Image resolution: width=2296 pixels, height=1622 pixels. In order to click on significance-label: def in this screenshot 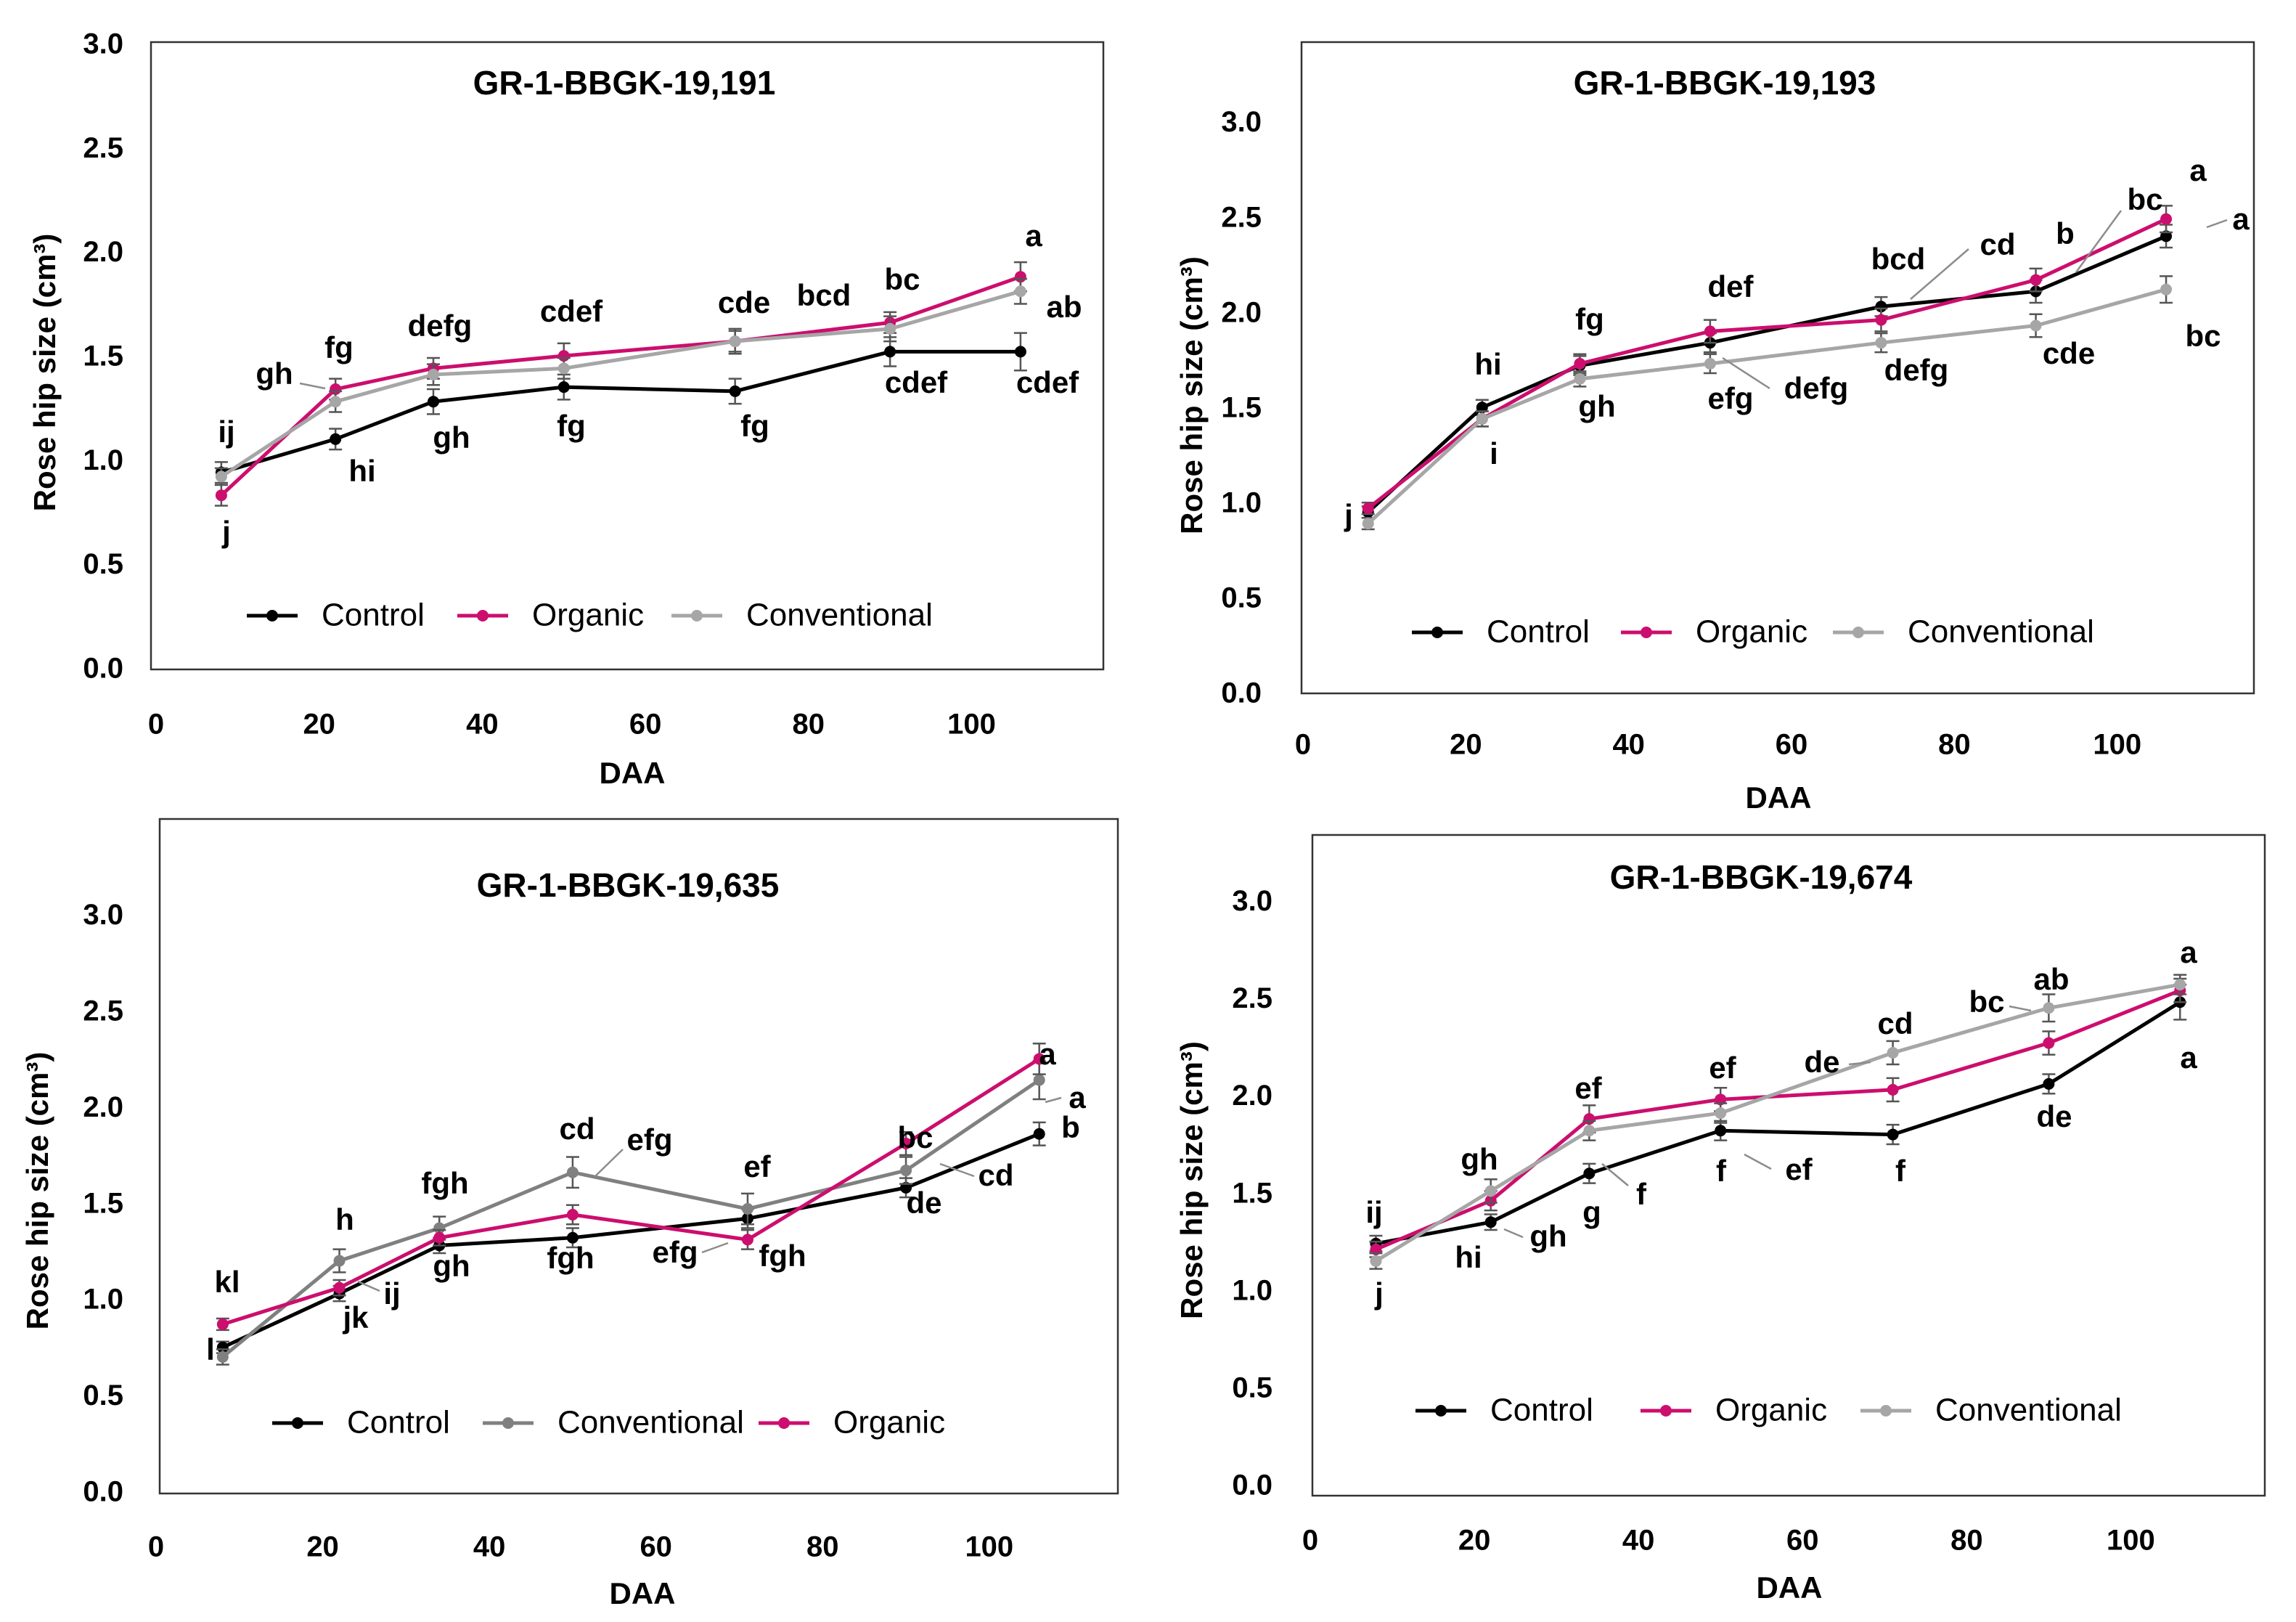, I will do `click(1731, 286)`.